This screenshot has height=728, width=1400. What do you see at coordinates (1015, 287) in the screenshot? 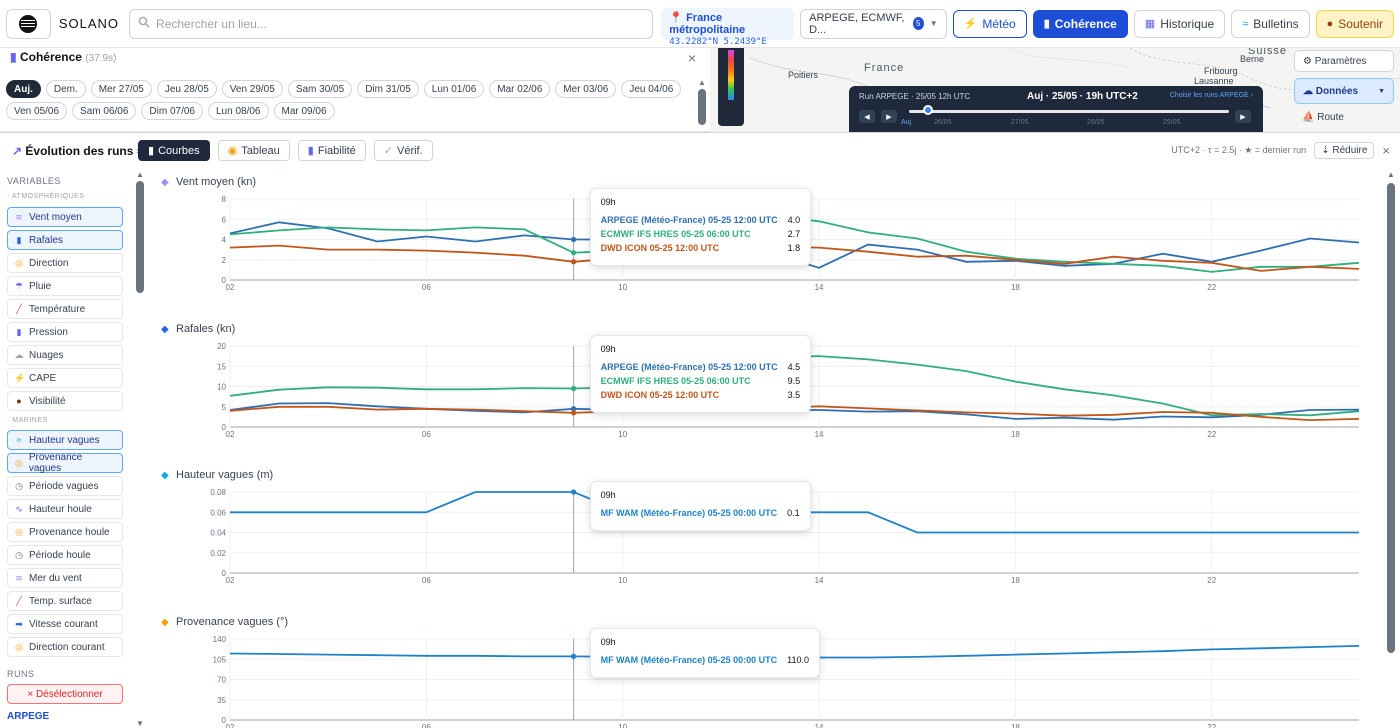
I see `x-tick-label: 18` at bounding box center [1015, 287].